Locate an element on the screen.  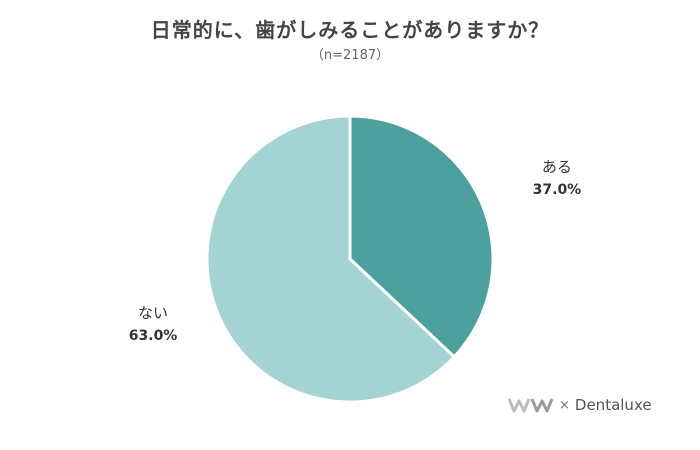
slice-label-0: ある is located at coordinates (557, 167).